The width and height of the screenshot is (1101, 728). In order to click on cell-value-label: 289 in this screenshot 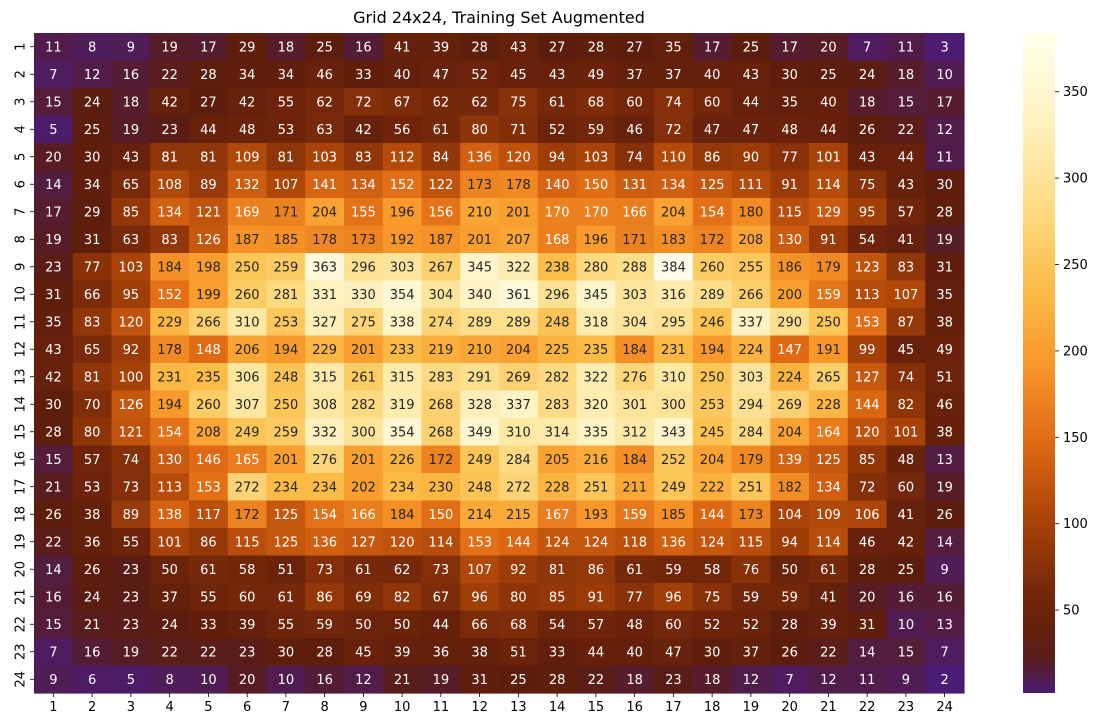, I will do `click(518, 322)`.